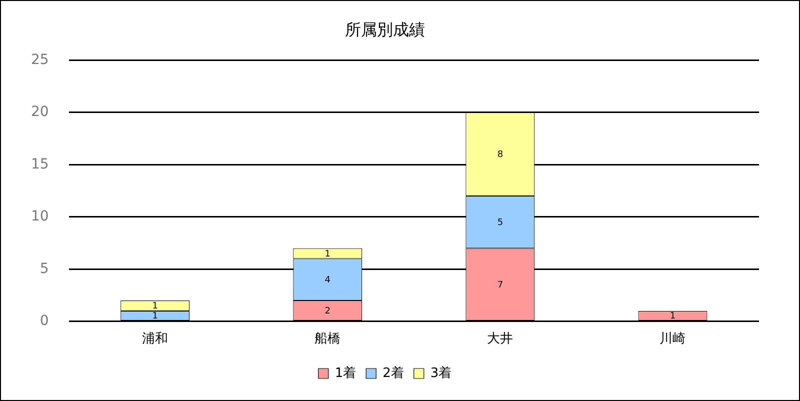 This screenshot has width=800, height=401. Describe the element at coordinates (327, 311) in the screenshot. I see `data-label: 2` at that location.